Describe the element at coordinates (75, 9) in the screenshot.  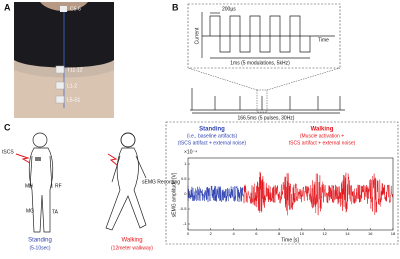
I see `electrode-label: C5-6` at that location.